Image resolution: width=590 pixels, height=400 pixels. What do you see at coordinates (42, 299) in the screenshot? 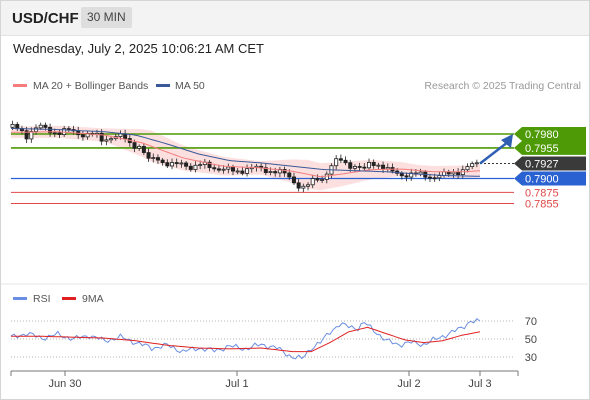
I see `rsi-legend-label: RSI` at bounding box center [42, 299].